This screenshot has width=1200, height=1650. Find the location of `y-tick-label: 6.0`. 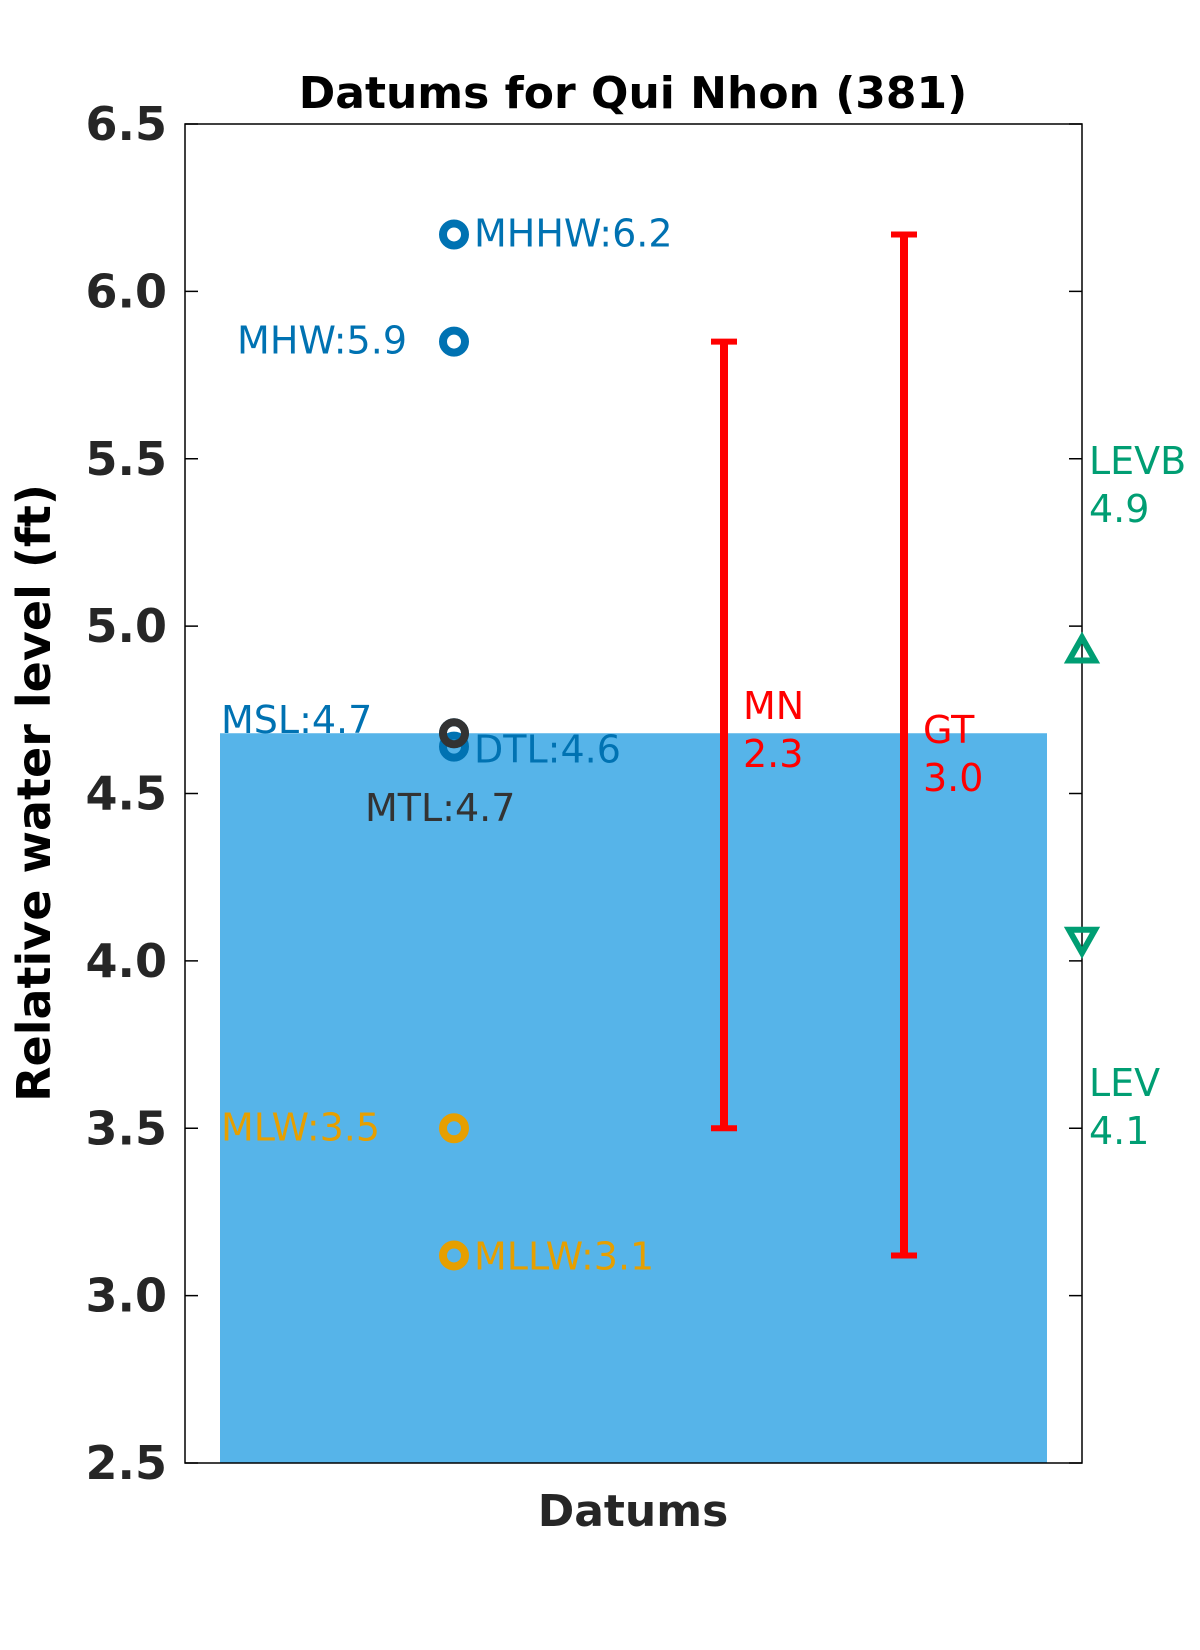

y-tick-label: 6.0 is located at coordinates (127, 291).